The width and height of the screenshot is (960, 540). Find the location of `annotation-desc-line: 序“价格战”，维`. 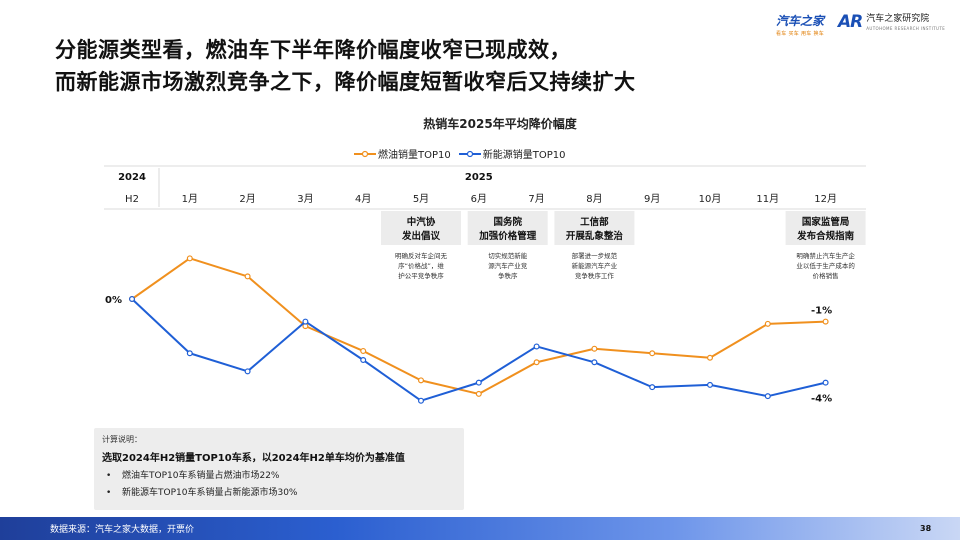

annotation-desc-line: 序“价格战”，维 is located at coordinates (421, 265).